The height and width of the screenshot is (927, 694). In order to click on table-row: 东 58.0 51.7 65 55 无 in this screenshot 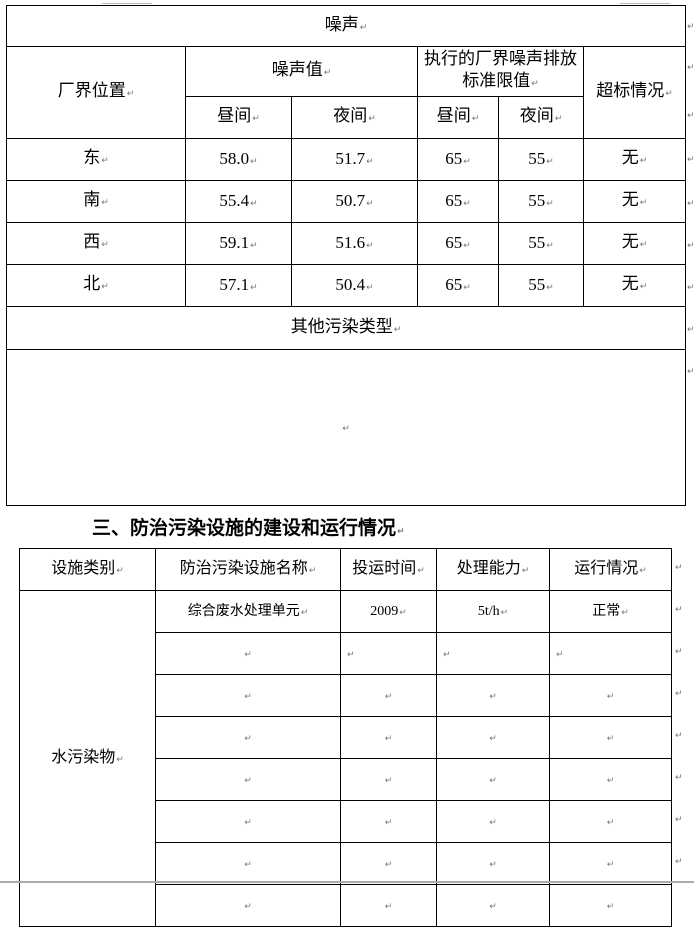, I will do `click(346, 159)`.